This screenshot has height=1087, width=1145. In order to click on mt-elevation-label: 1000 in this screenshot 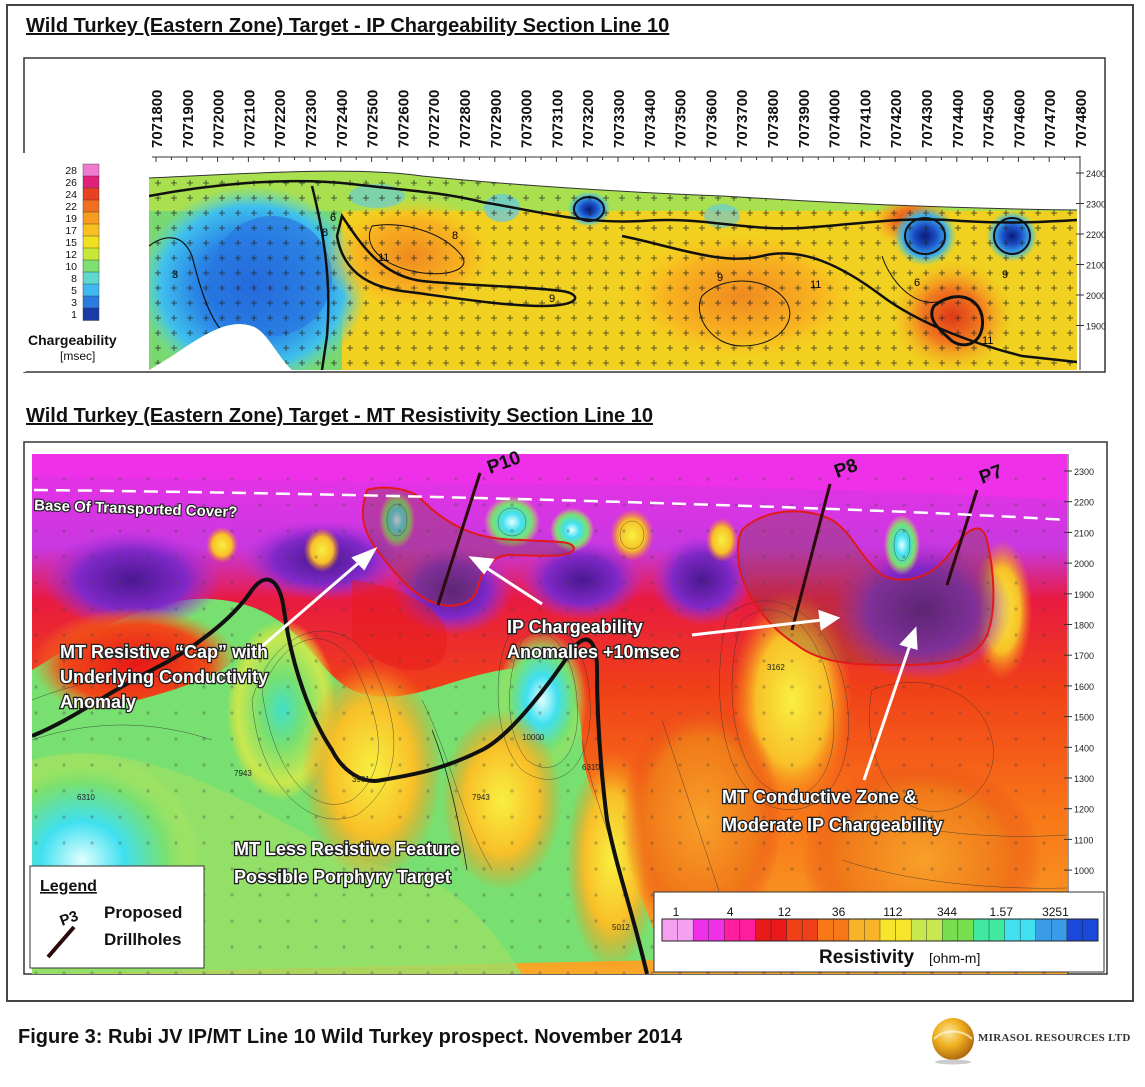, I will do `click(1084, 871)`.